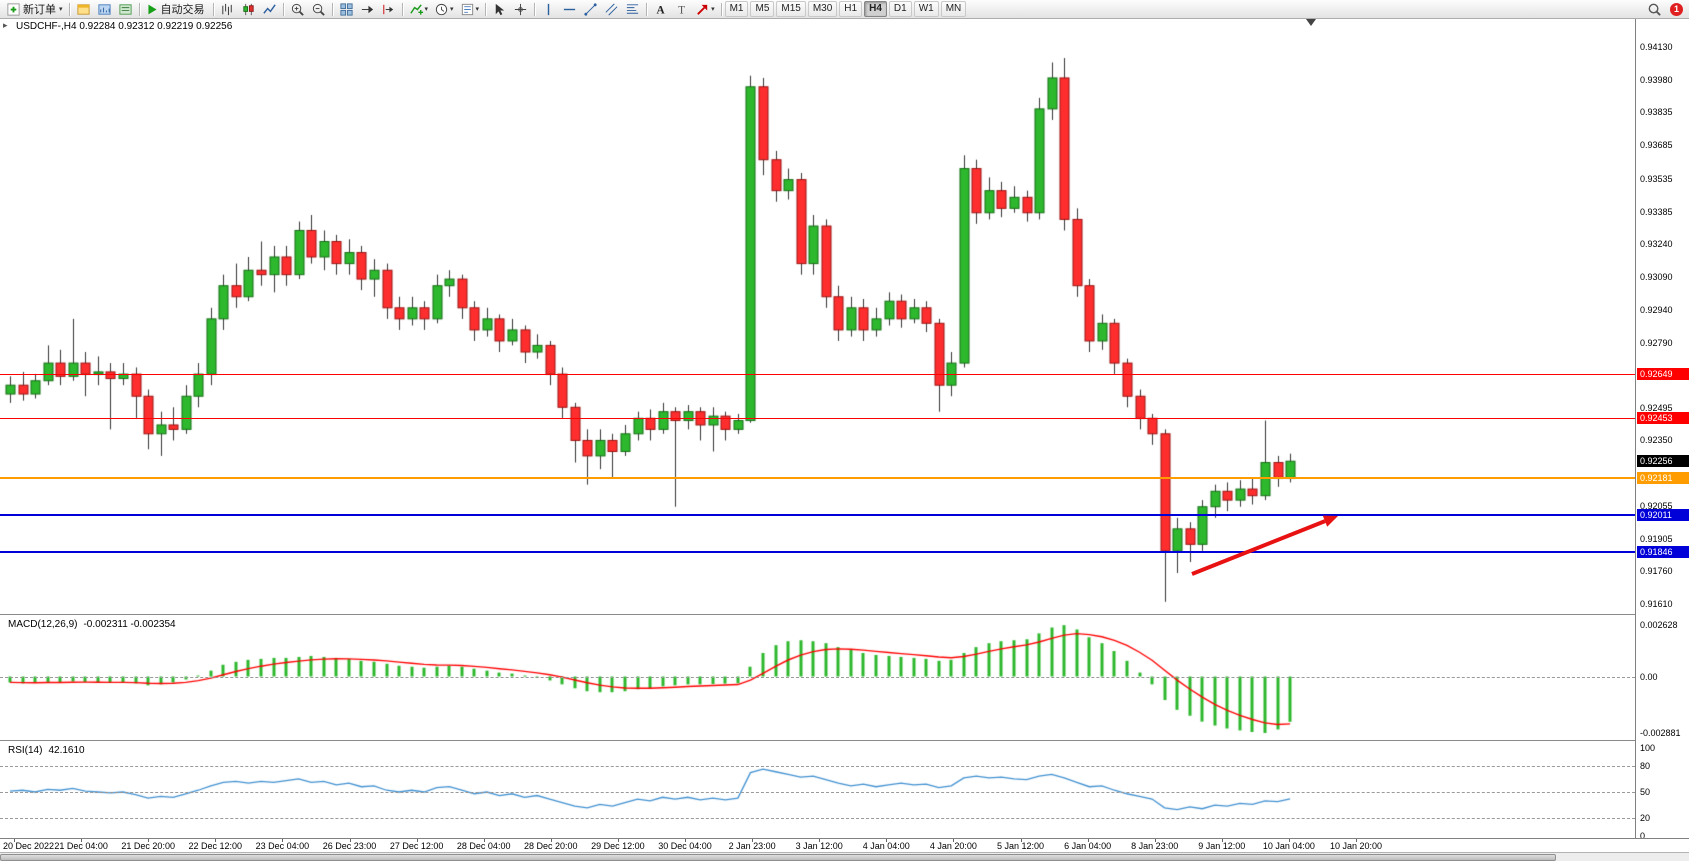 The image size is (1689, 861). I want to click on rsi-chart-canvas, so click(817, 790).